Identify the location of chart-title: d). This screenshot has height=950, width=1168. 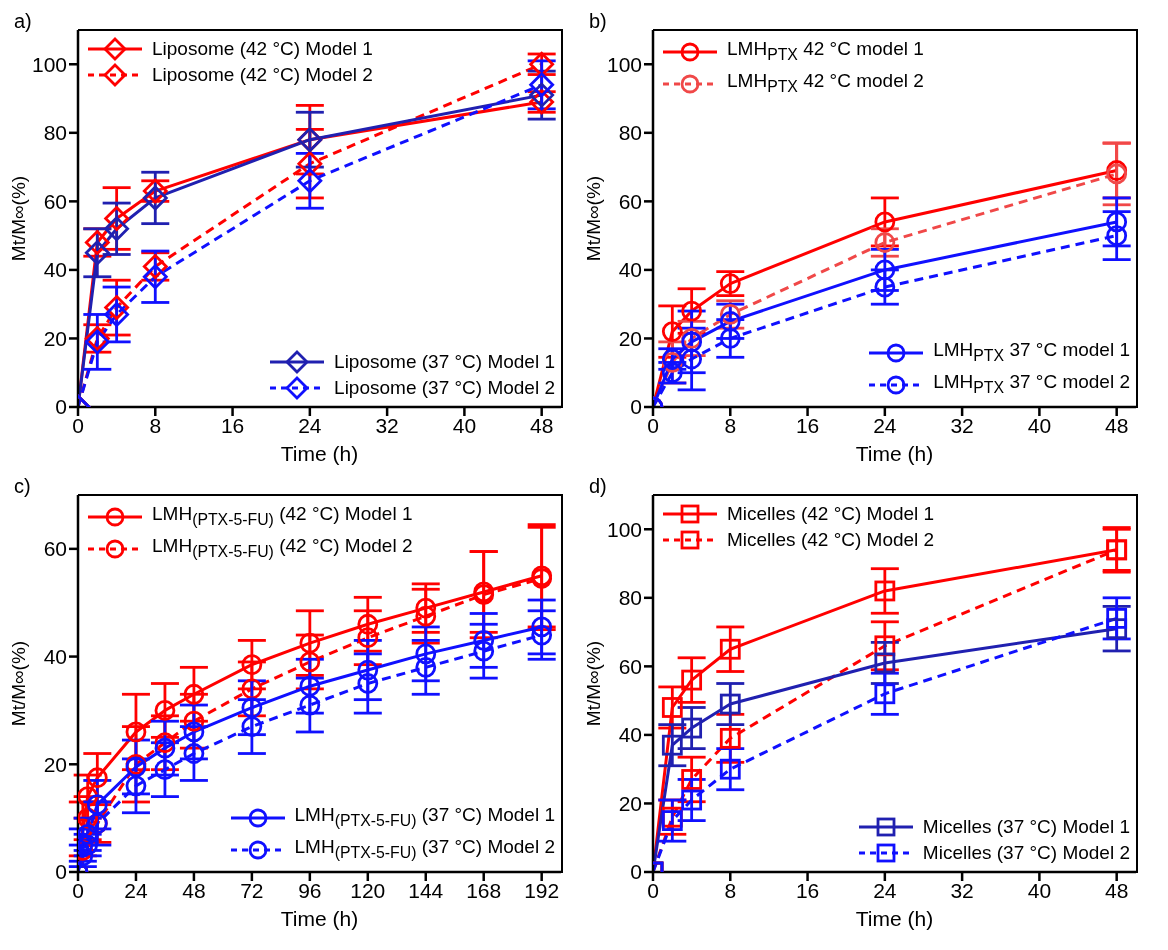
(598, 486).